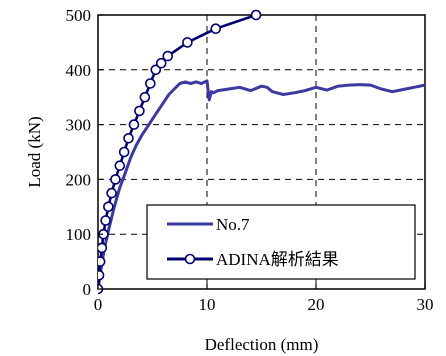 The width and height of the screenshot is (446, 356). I want to click on legend-marker-adina, so click(190, 259).